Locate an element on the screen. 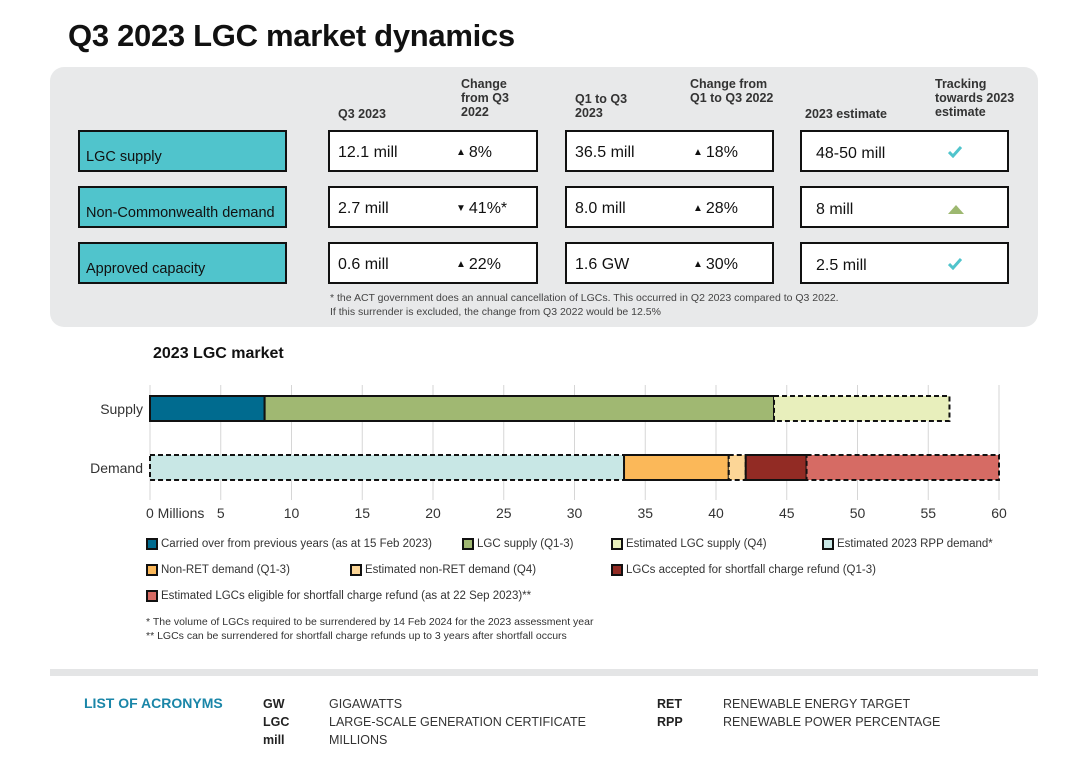 This screenshot has width=1090, height=763. q3-value: 0.6 mill is located at coordinates (363, 264).